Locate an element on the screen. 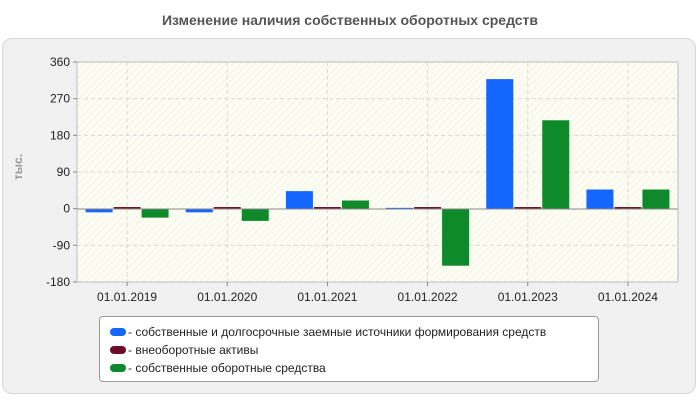  x-tick-label: 01.01.2019 is located at coordinates (127, 297).